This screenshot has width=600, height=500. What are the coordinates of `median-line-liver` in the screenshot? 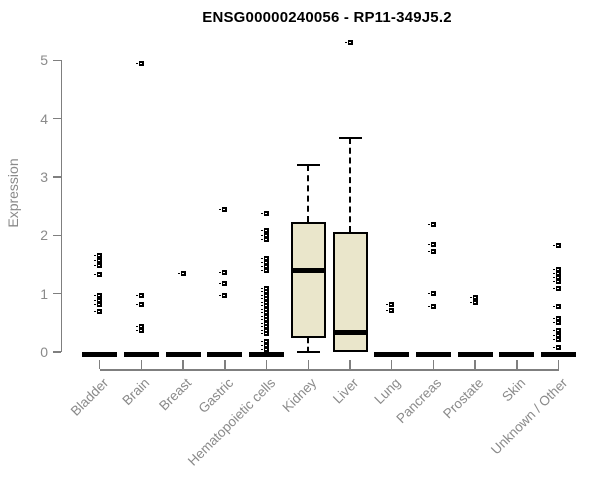 It's located at (350, 333).